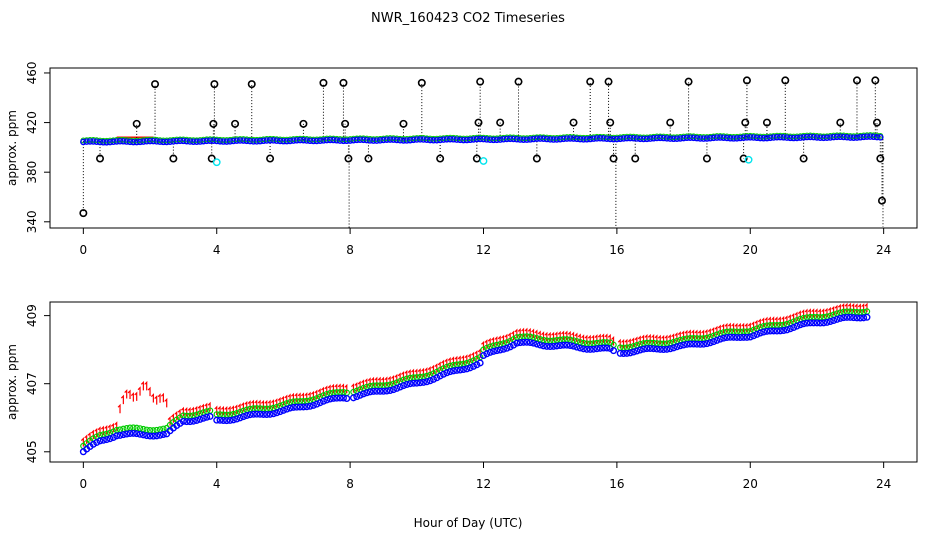  Describe the element at coordinates (32, 221) in the screenshot. I see `top-ytick-label: 340` at that location.